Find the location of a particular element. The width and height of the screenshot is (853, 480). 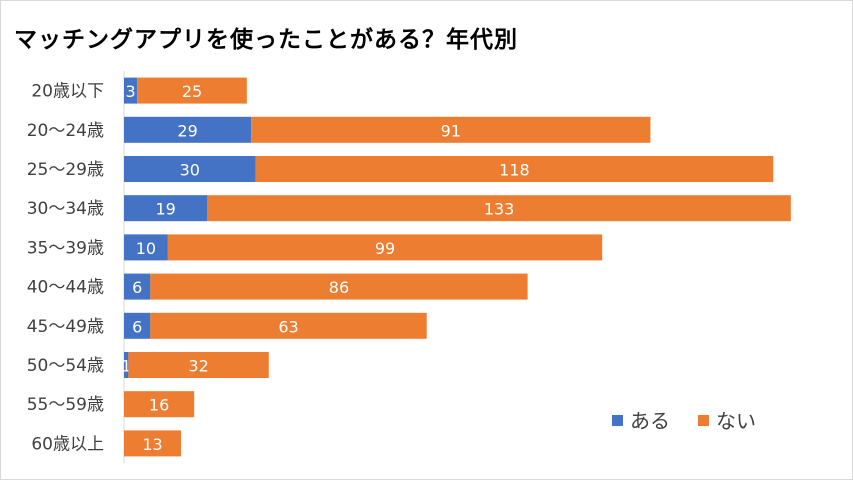

data-label: 99 is located at coordinates (385, 248).